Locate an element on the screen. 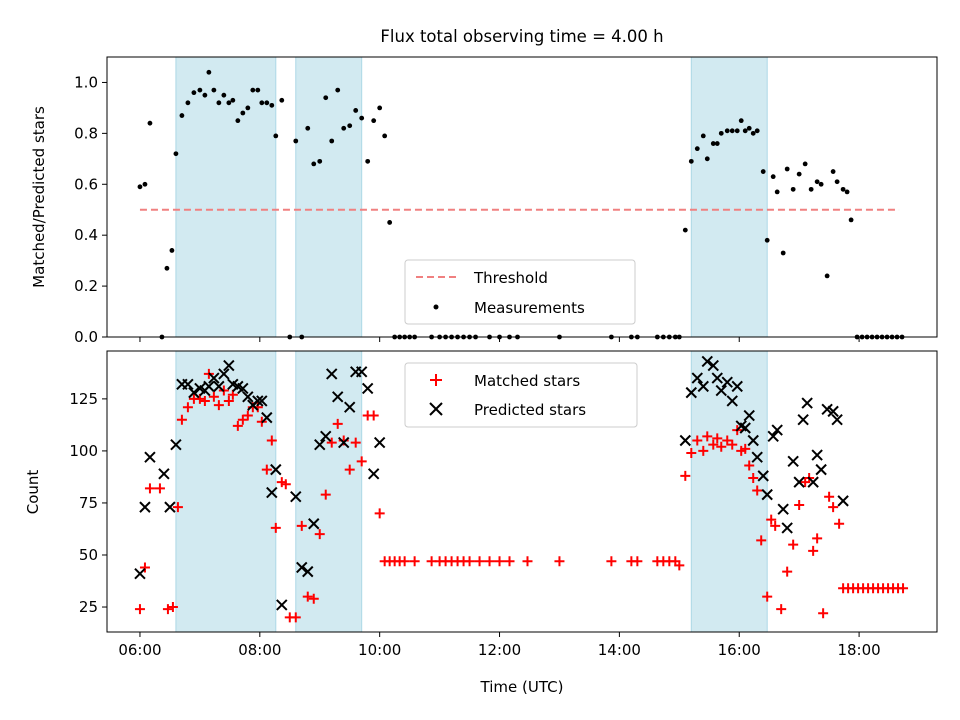  top-legend: Threshold Measurements is located at coordinates (520, 292).